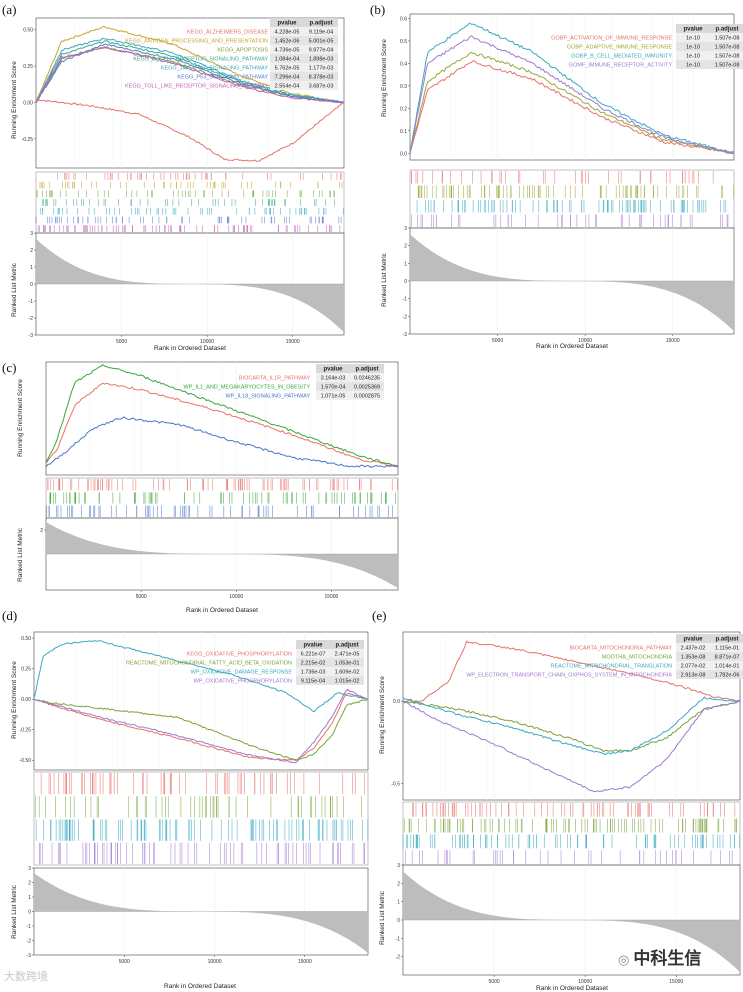 The image size is (743, 992). I want to click on table-pvalue: 1.570e-04, so click(333, 388).